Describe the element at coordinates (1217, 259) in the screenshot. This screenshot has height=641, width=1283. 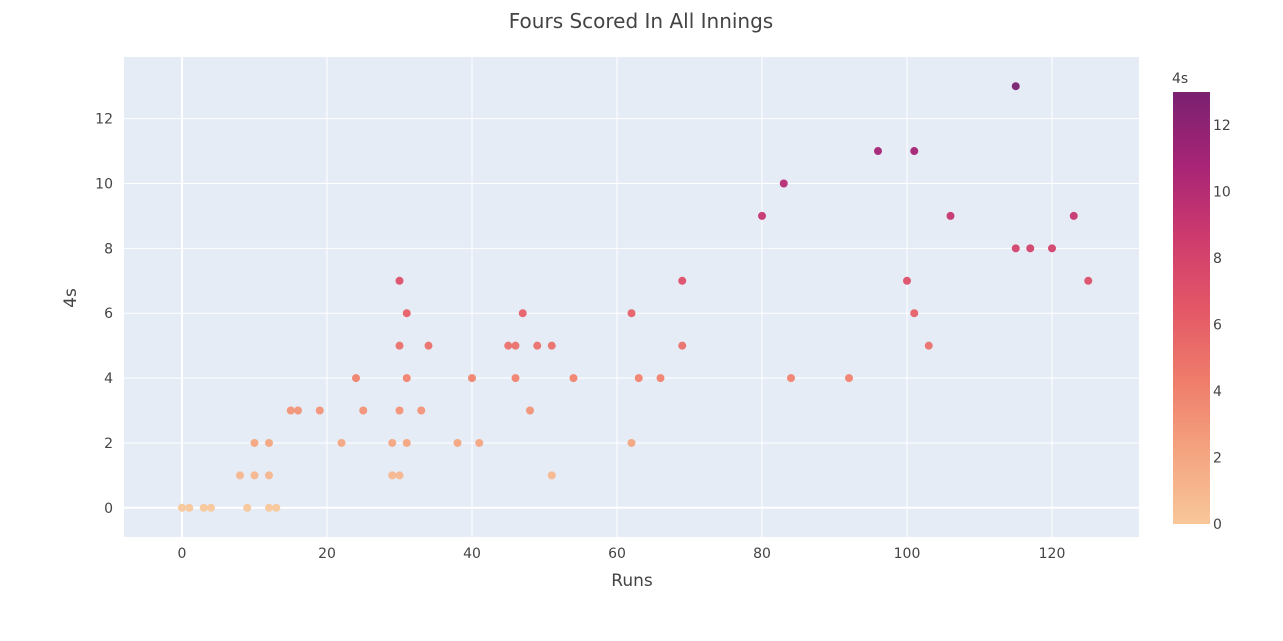
I see `colorbar-tick-label: 8` at that location.